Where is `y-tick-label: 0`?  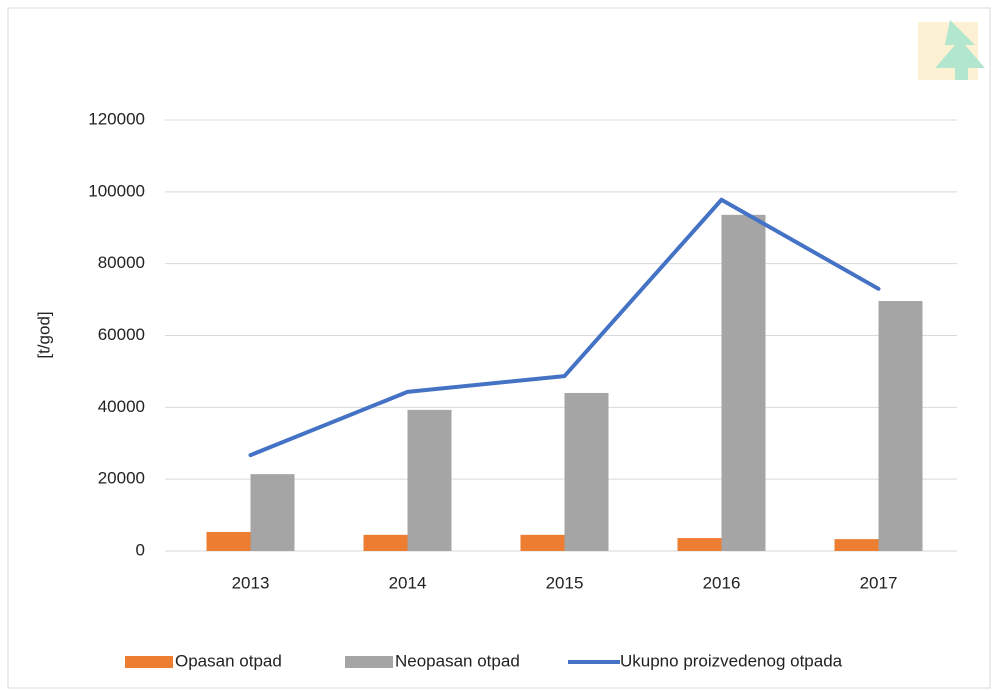
y-tick-label: 0 is located at coordinates (140, 549).